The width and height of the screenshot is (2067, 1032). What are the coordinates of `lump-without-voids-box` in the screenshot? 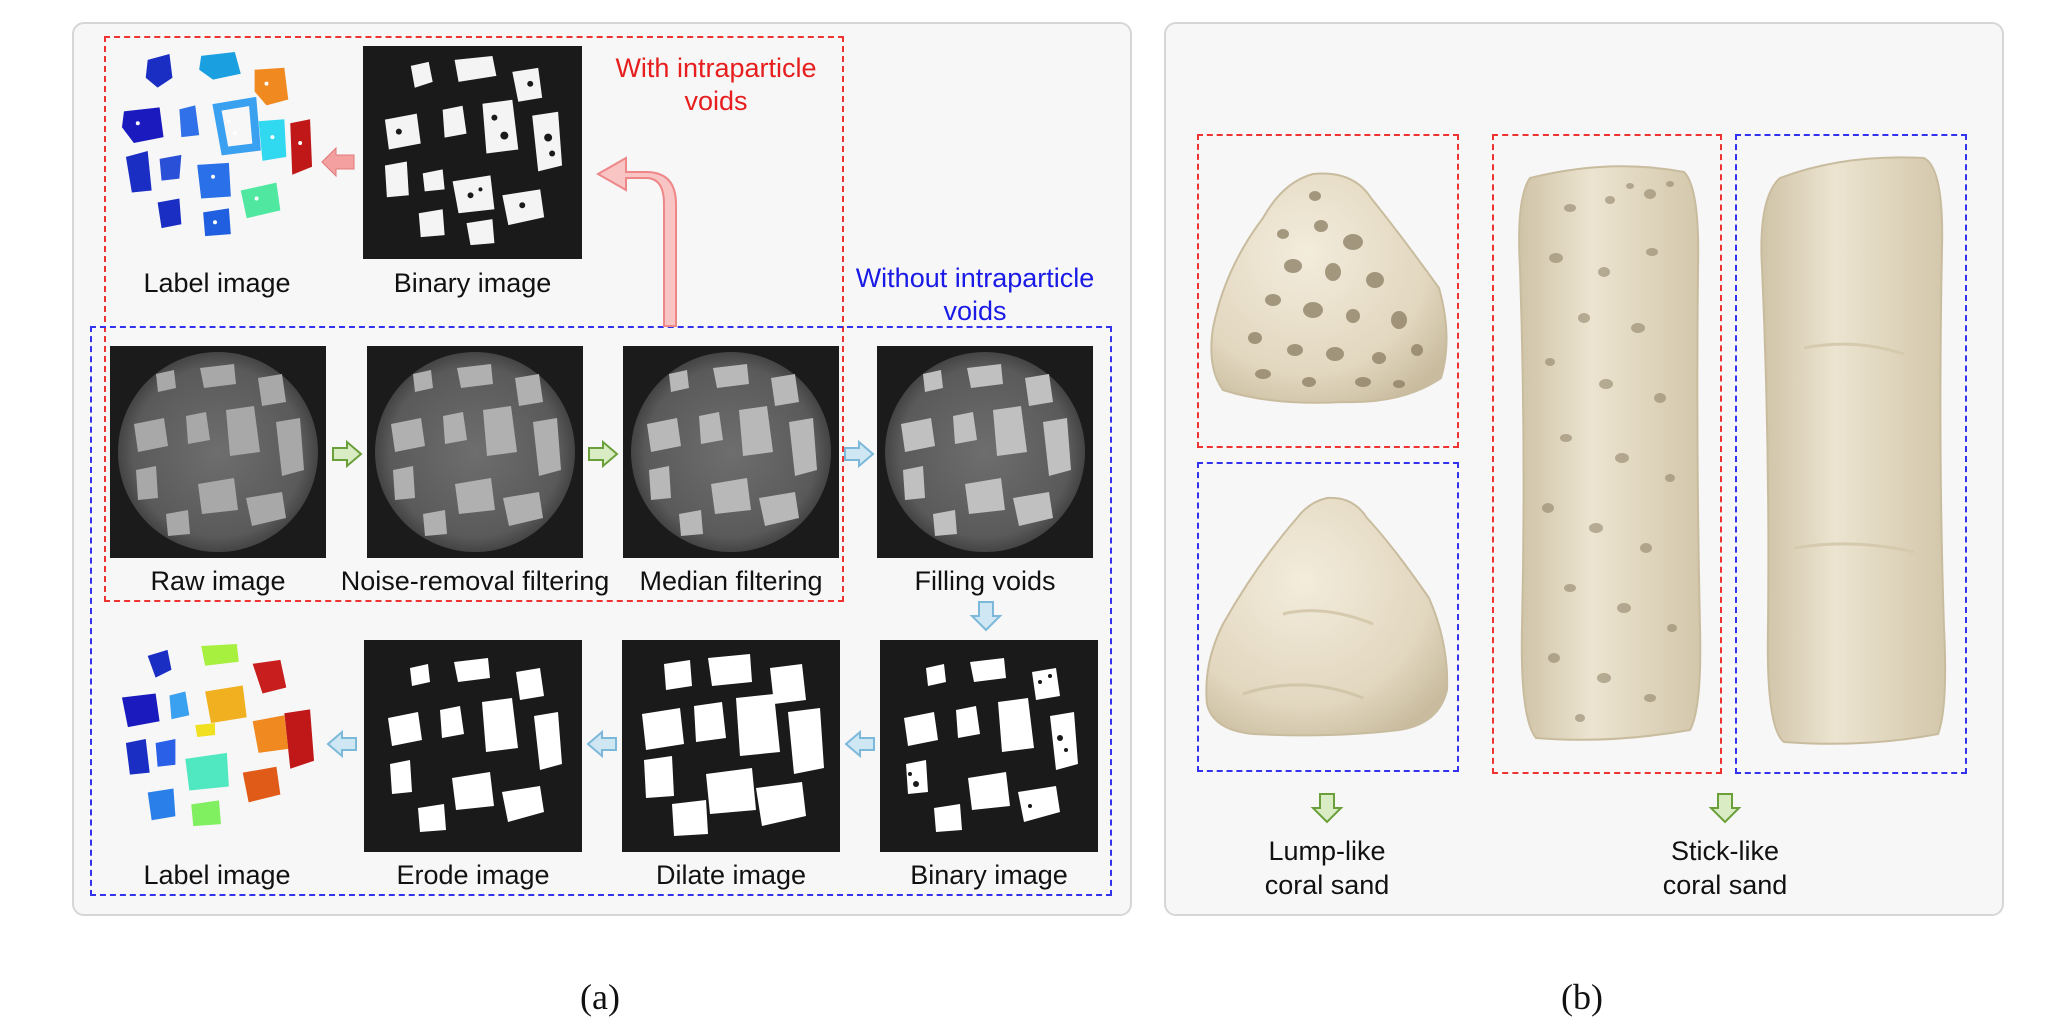 It's located at (1328, 617).